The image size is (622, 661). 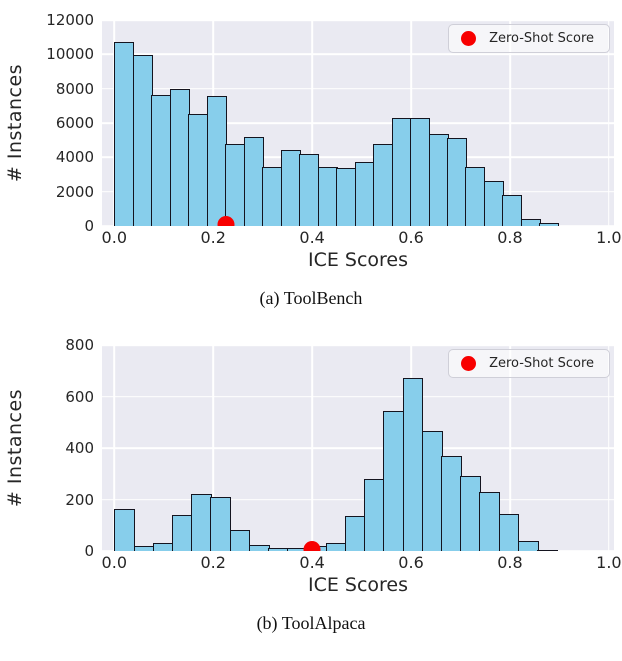 What do you see at coordinates (70, 54) in the screenshot?
I see `y-tick-label: 10000` at bounding box center [70, 54].